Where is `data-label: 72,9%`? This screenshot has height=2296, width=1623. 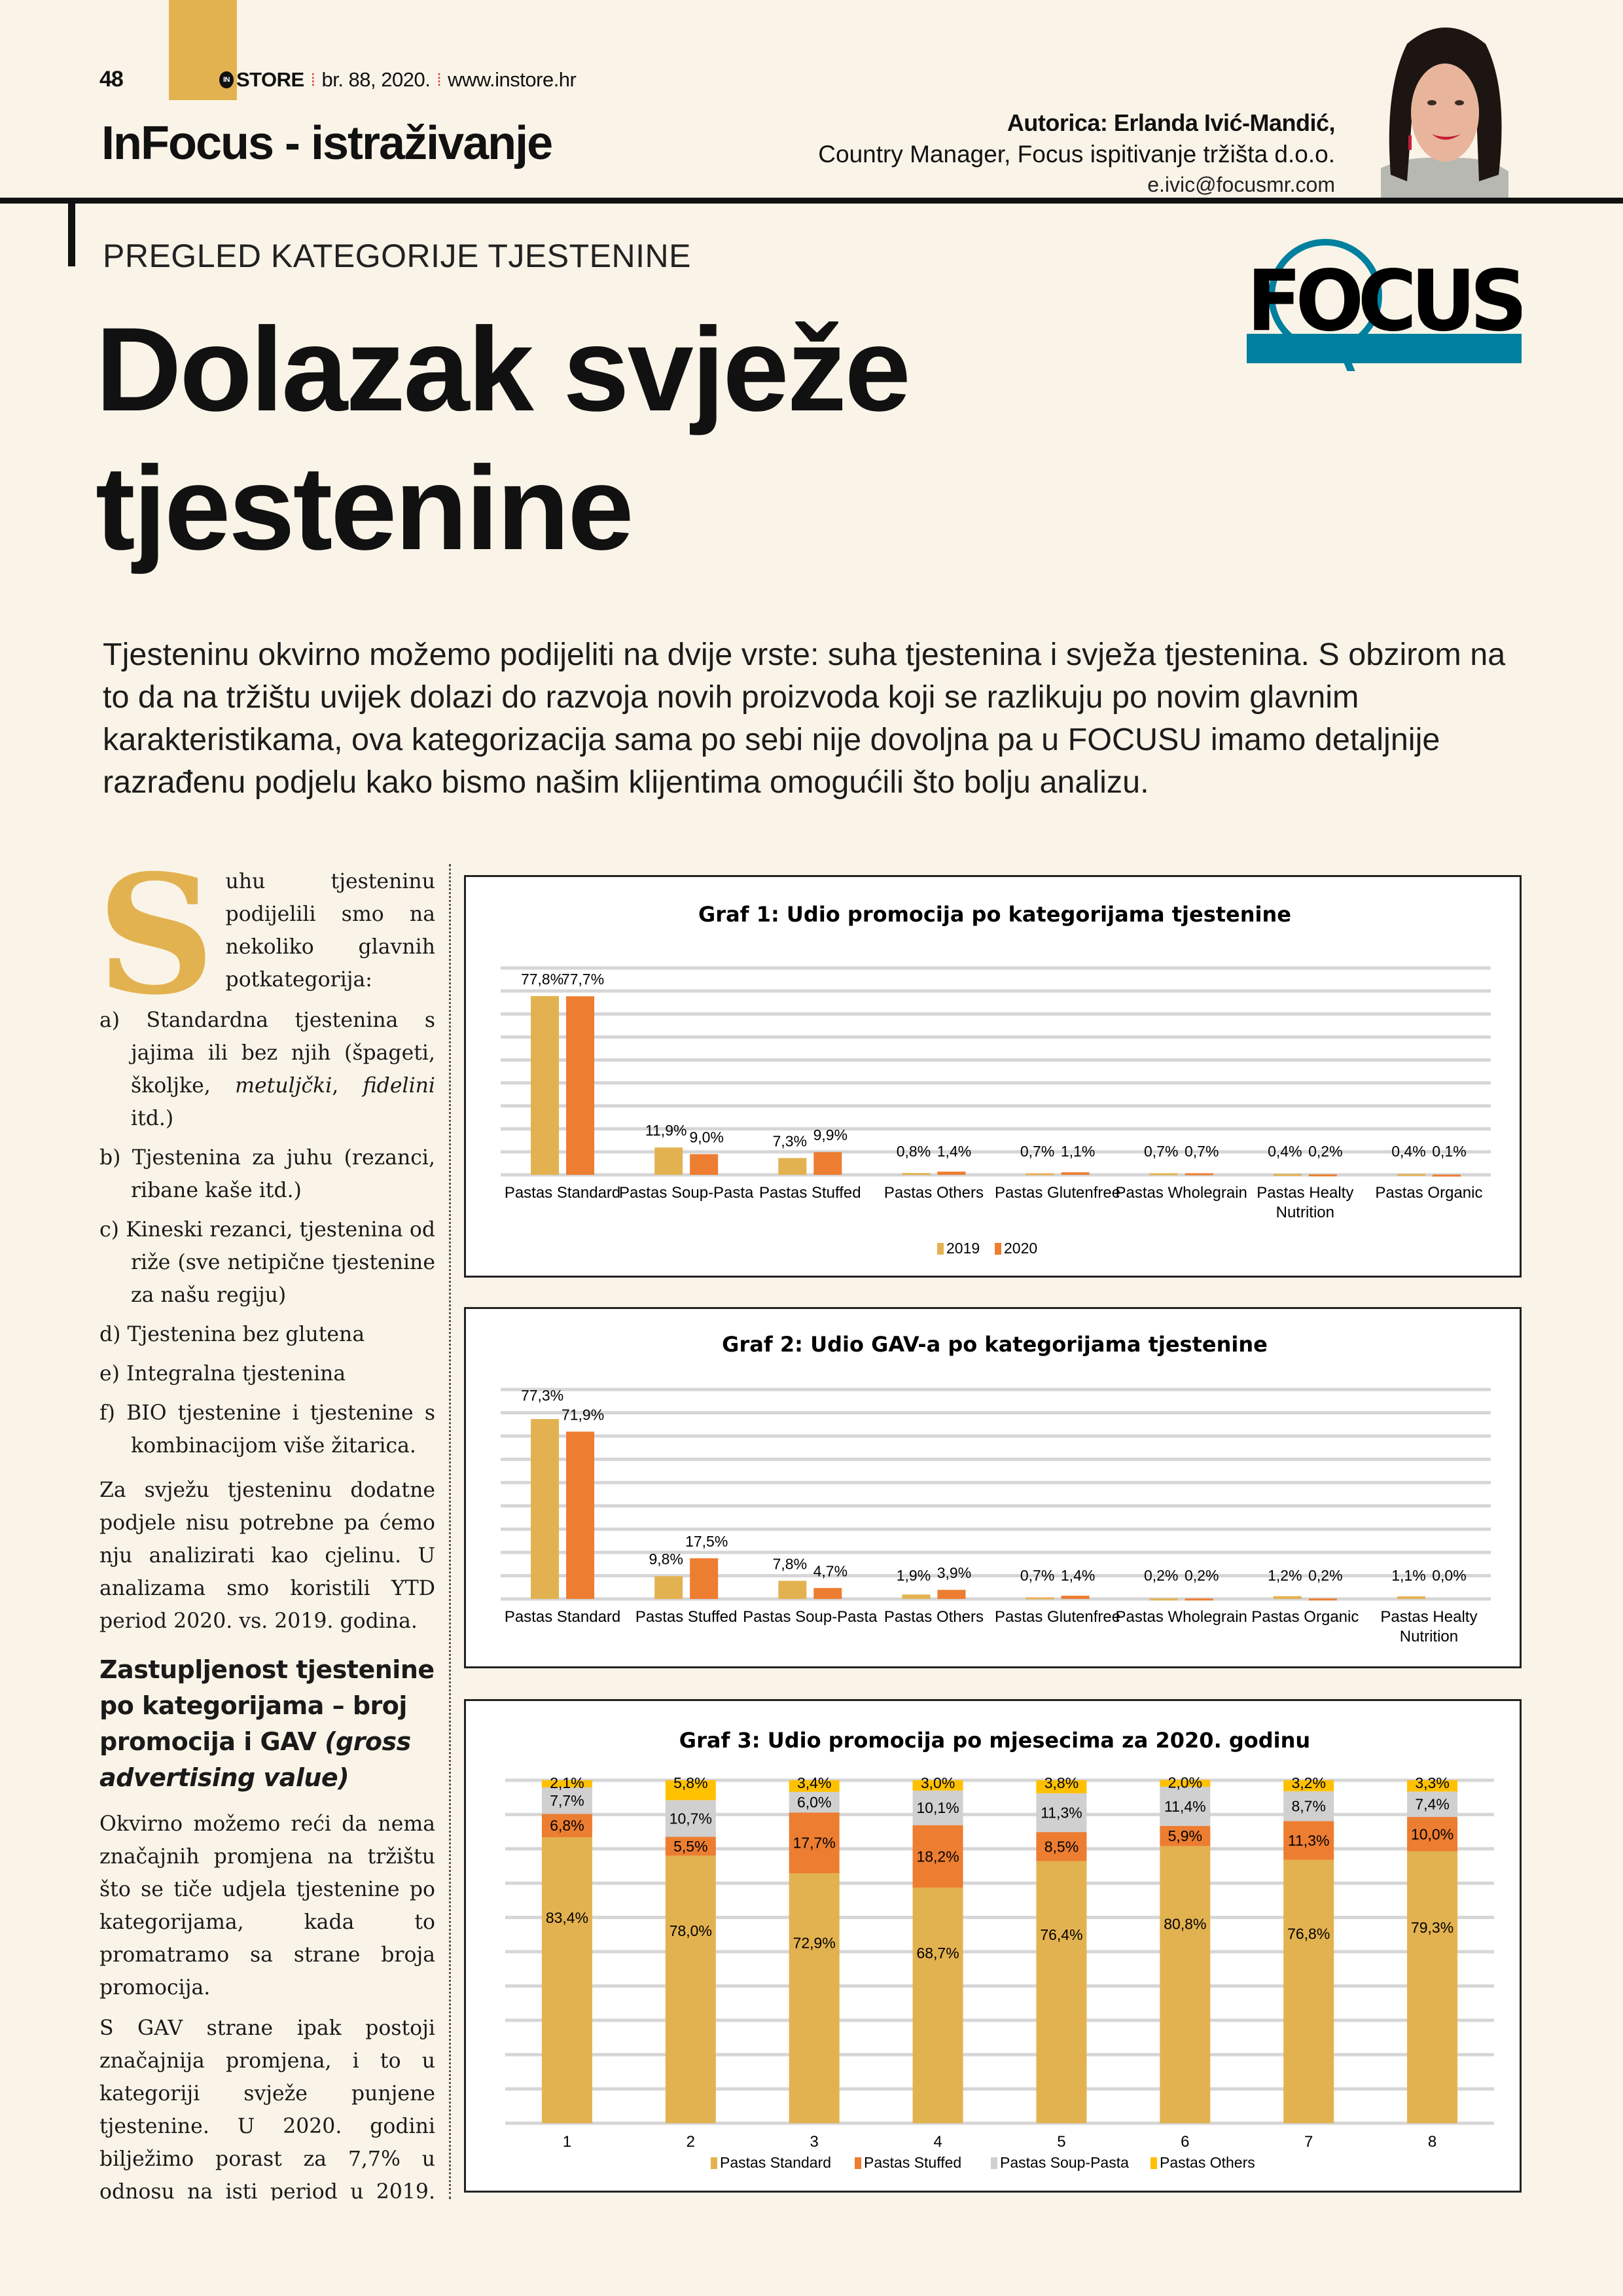 data-label: 72,9% is located at coordinates (815, 1943).